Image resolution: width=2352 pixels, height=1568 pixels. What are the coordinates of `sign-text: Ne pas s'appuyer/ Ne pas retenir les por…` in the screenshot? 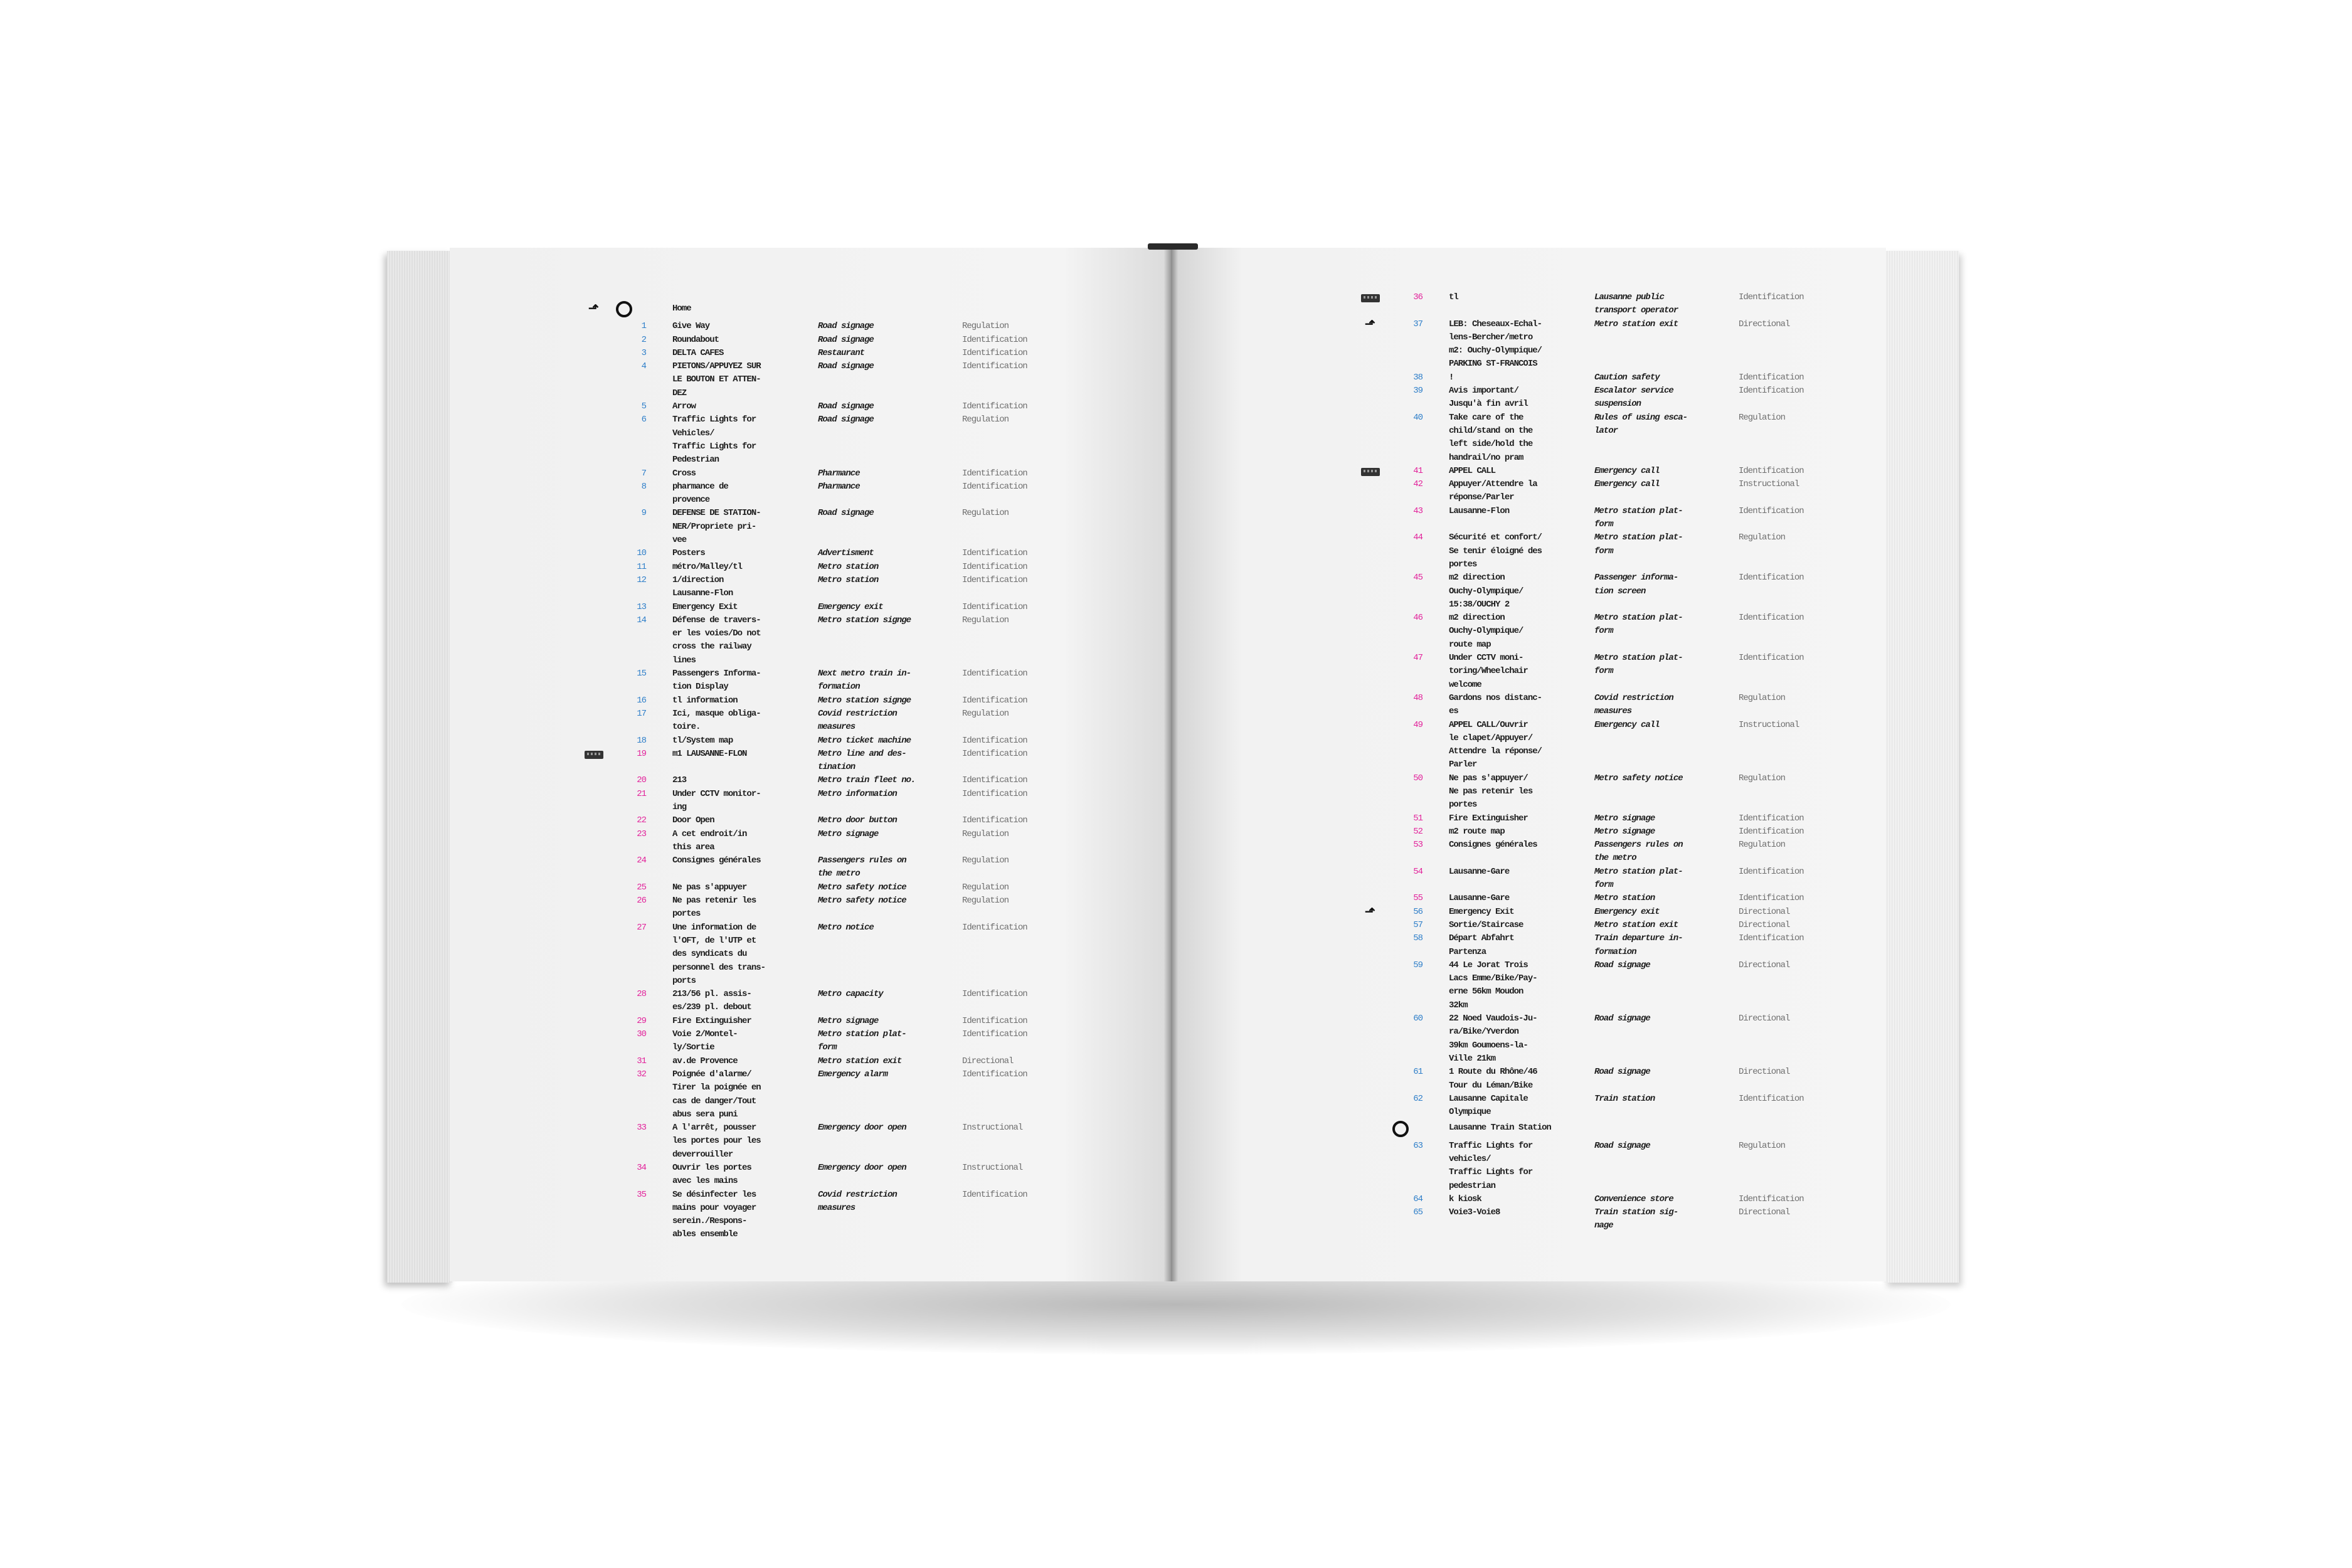 It's located at (1491, 791).